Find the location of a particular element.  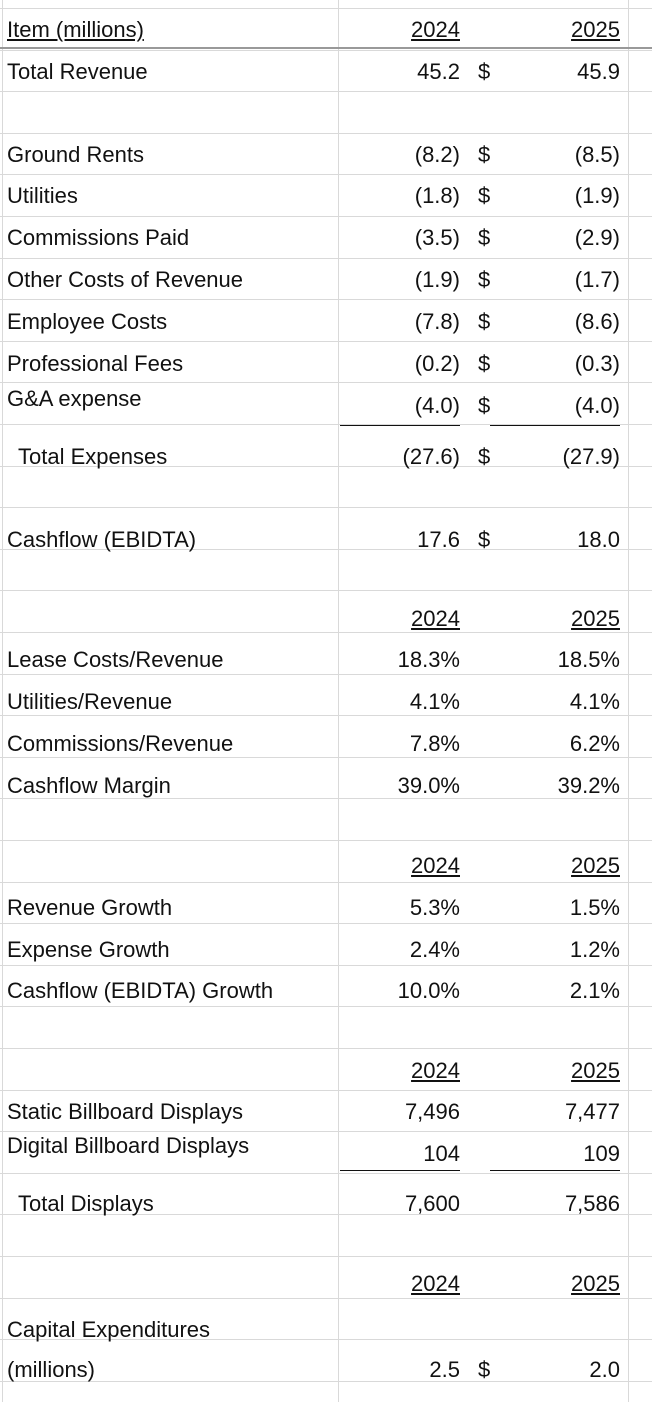

value-2024: (1.9) is located at coordinates (437, 279).